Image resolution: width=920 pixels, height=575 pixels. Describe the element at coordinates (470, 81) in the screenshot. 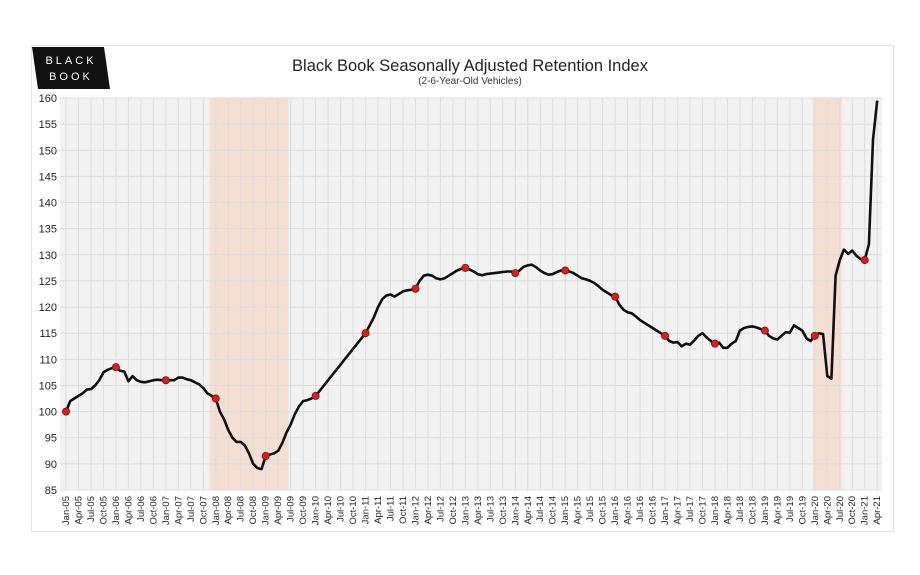

I see `chart-subtitle: (2-6-Year-Old Vehicles)` at that location.